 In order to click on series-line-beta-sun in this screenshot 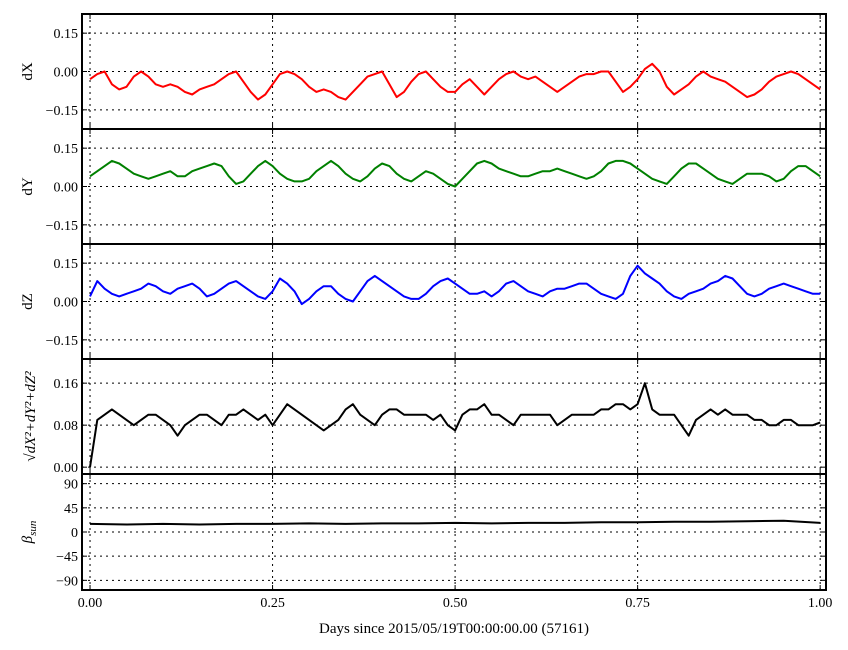, I will do `click(455, 522)`.